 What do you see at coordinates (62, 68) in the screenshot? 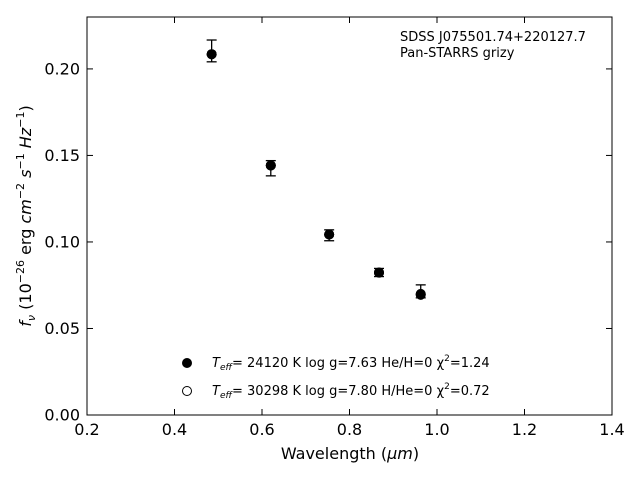
I see `y-tick-label: 0.20` at bounding box center [62, 68].